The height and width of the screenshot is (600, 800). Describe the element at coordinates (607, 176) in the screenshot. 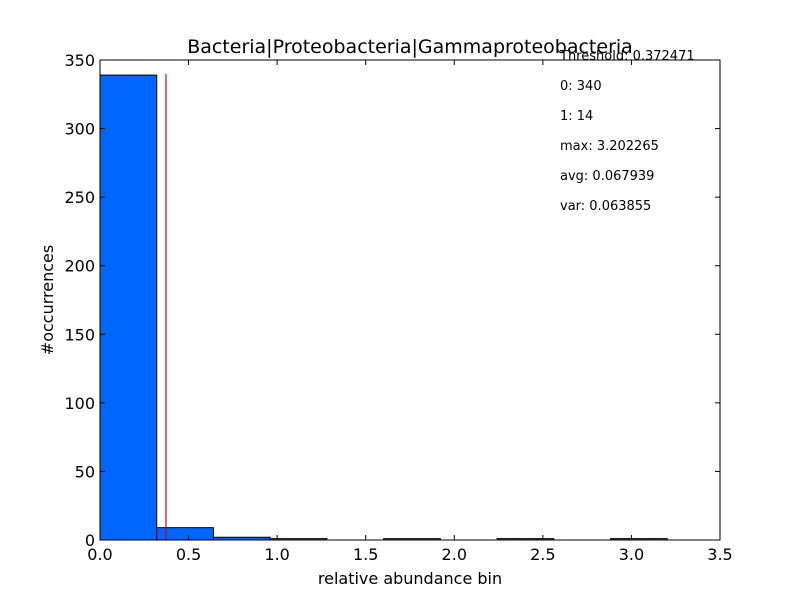

I see `annotation-avg: avg: 0.067939` at that location.